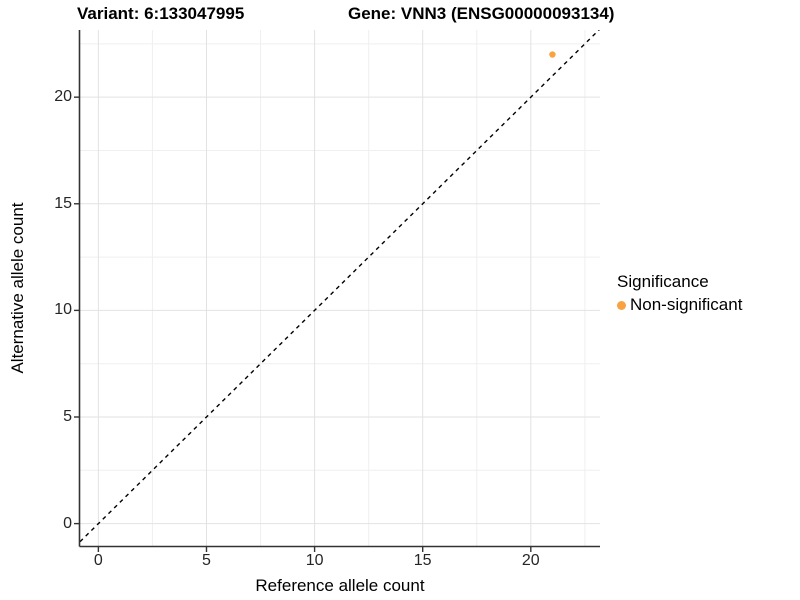  Describe the element at coordinates (679, 293) in the screenshot. I see `legend: Significance Non-significant` at that location.